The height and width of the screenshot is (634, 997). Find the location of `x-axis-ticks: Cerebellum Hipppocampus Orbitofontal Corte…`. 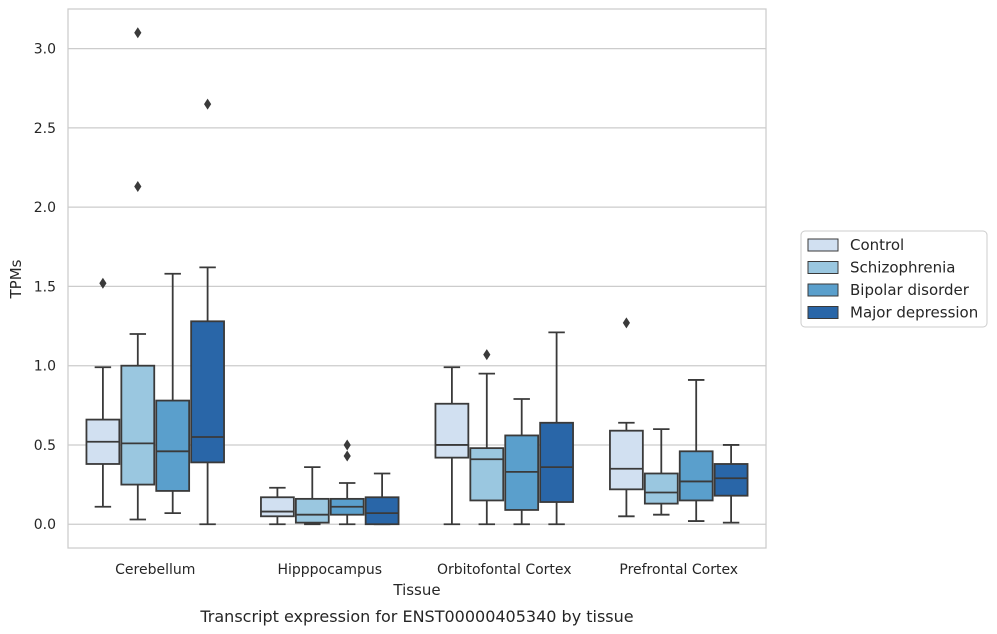

x-axis-ticks: Cerebellum Hipppocampus Orbitofontal Corte… is located at coordinates (426, 570).